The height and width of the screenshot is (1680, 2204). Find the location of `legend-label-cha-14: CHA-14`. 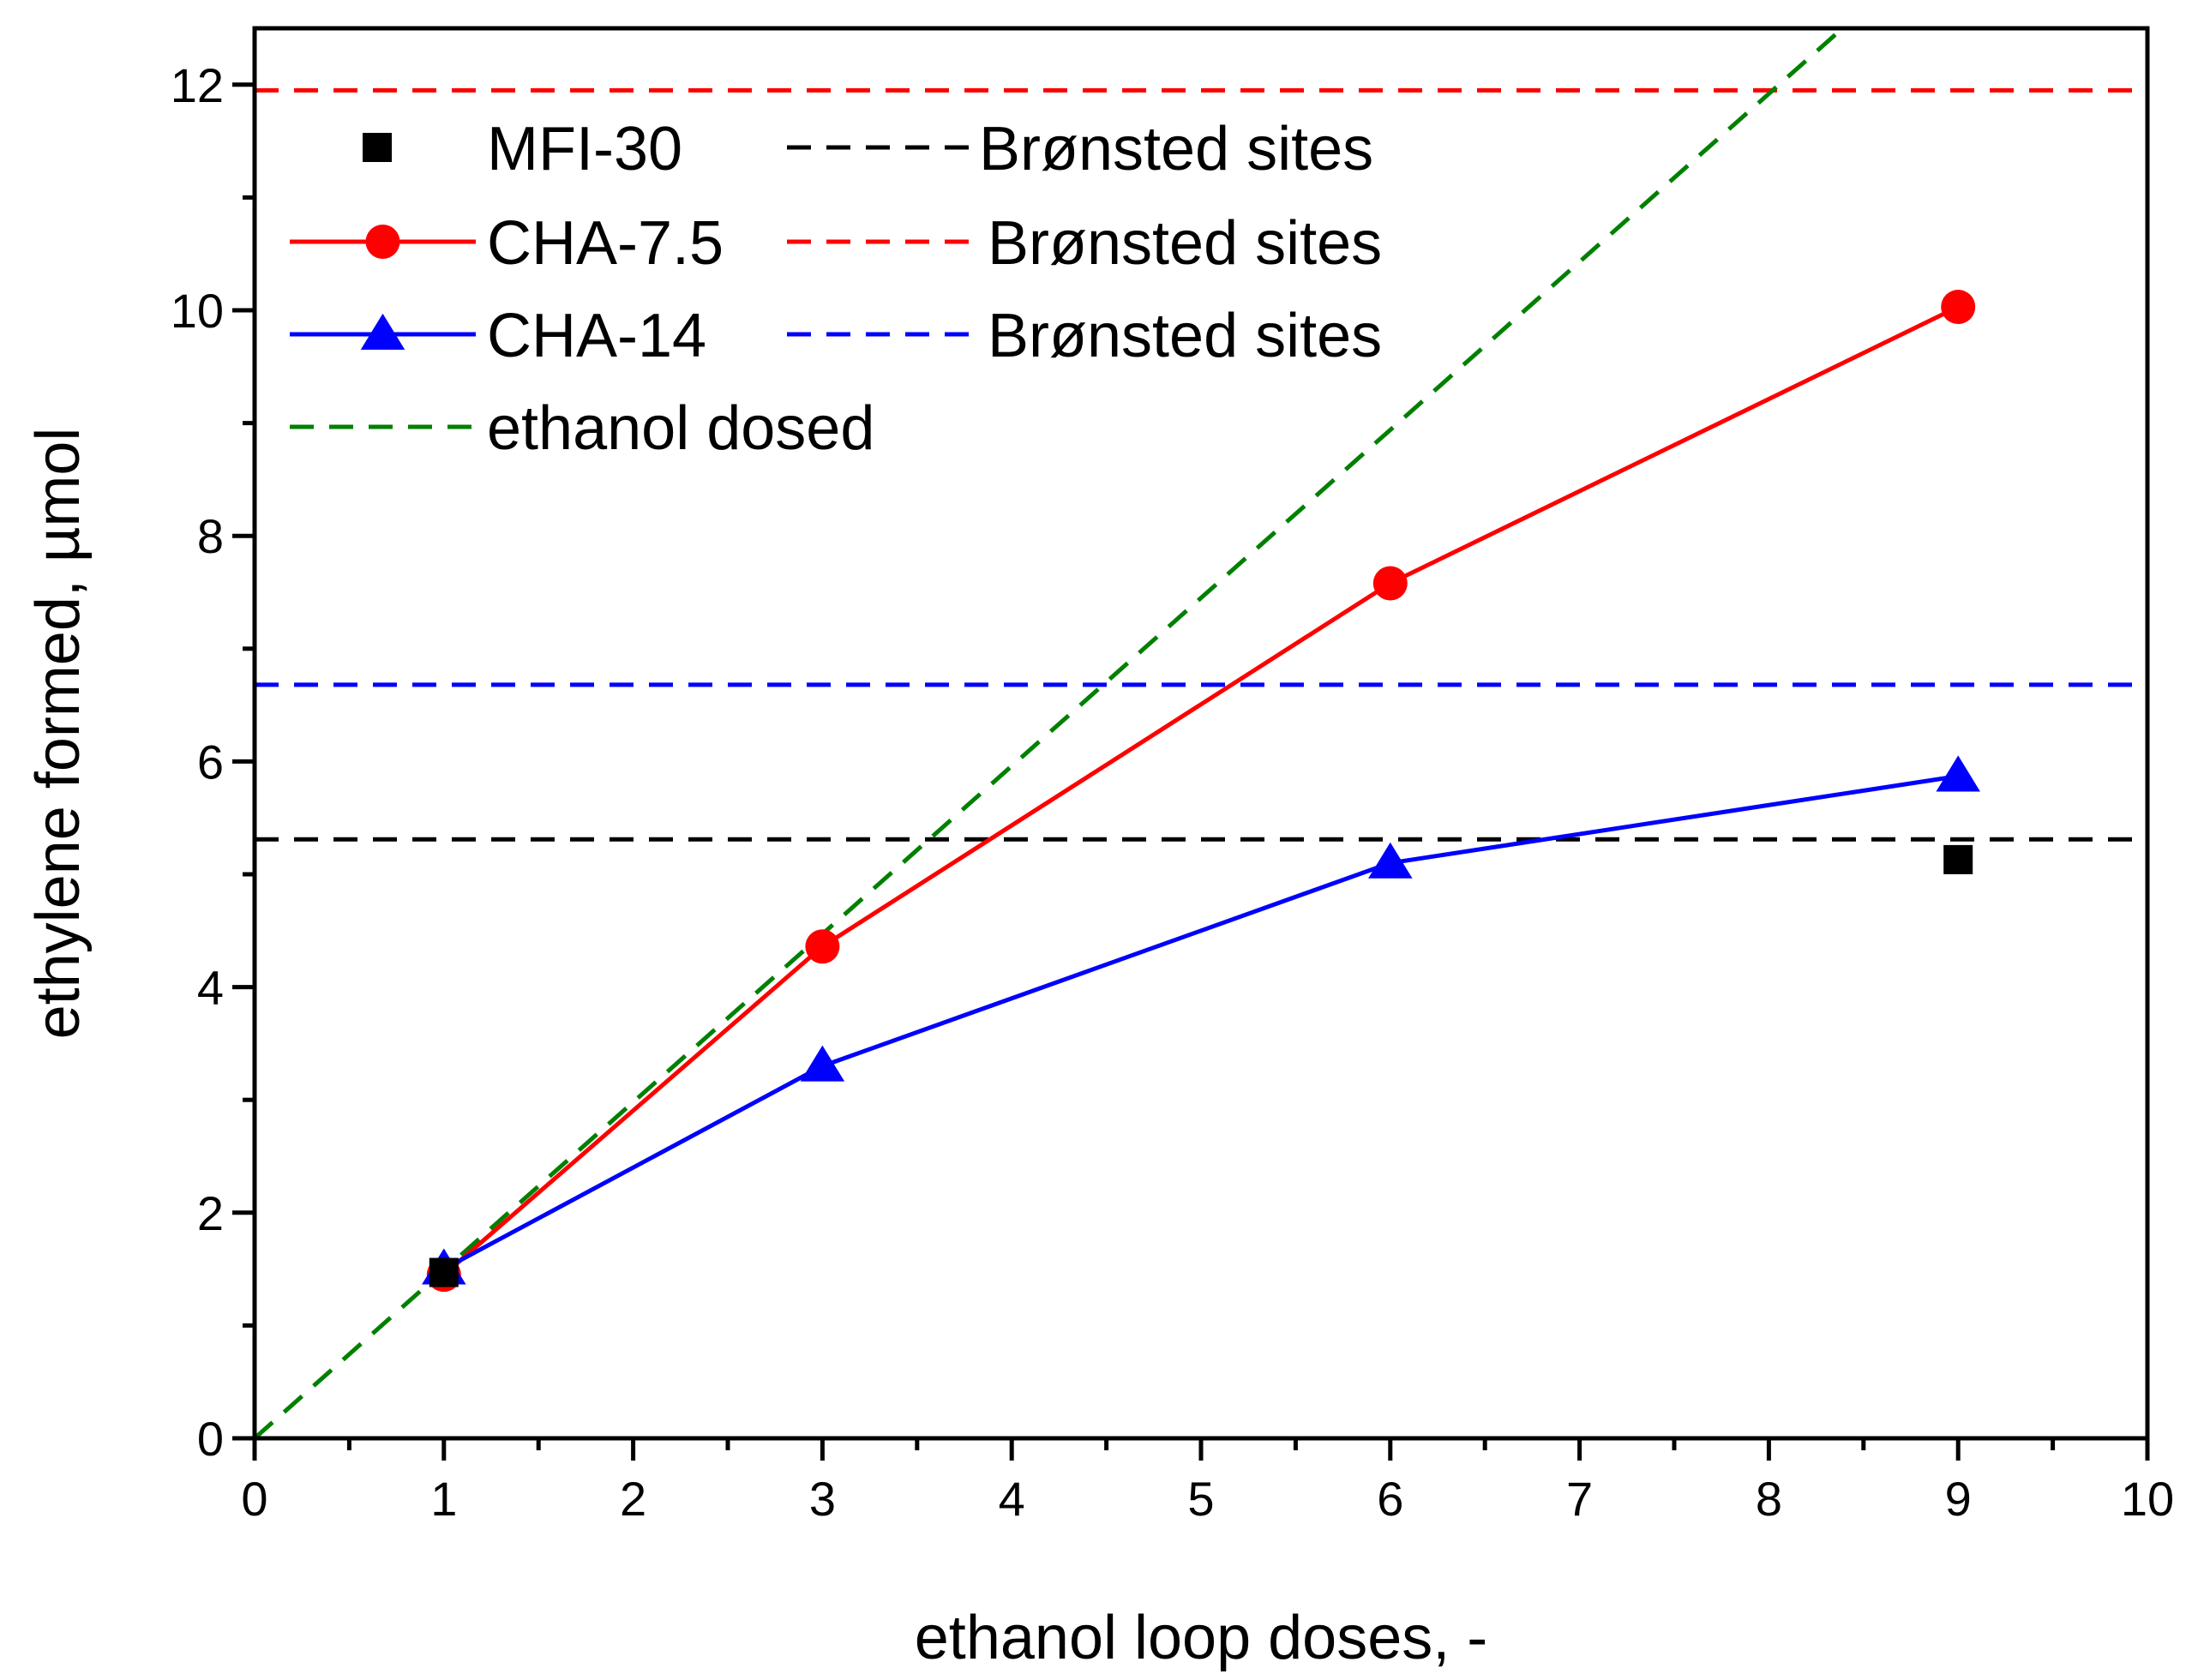

legend-label-cha-14: CHA-14 is located at coordinates (597, 336).